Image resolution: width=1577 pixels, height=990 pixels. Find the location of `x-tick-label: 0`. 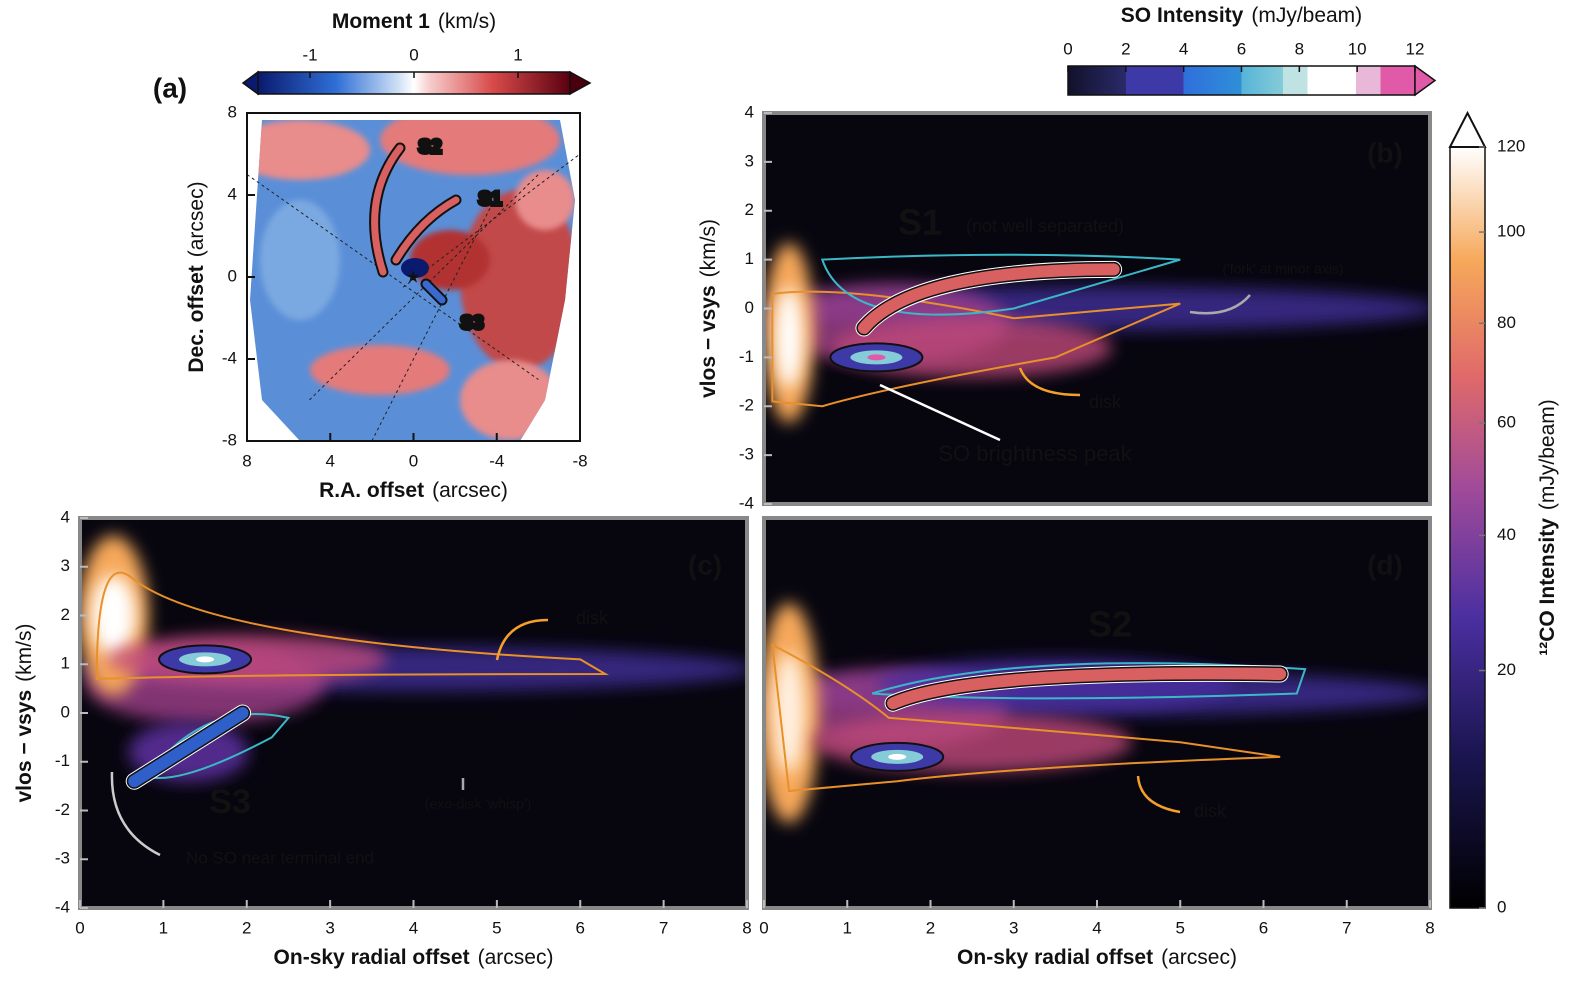

x-tick-label: 0 is located at coordinates (79, 927).